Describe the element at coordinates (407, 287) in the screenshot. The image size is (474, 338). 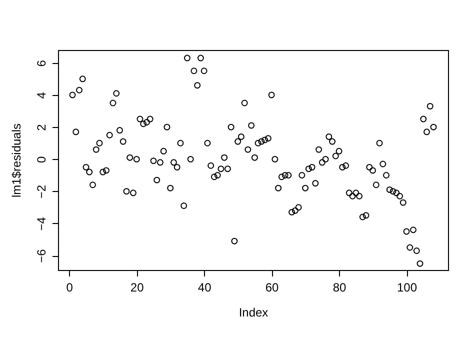
I see `x-tick-label: 100` at that location.